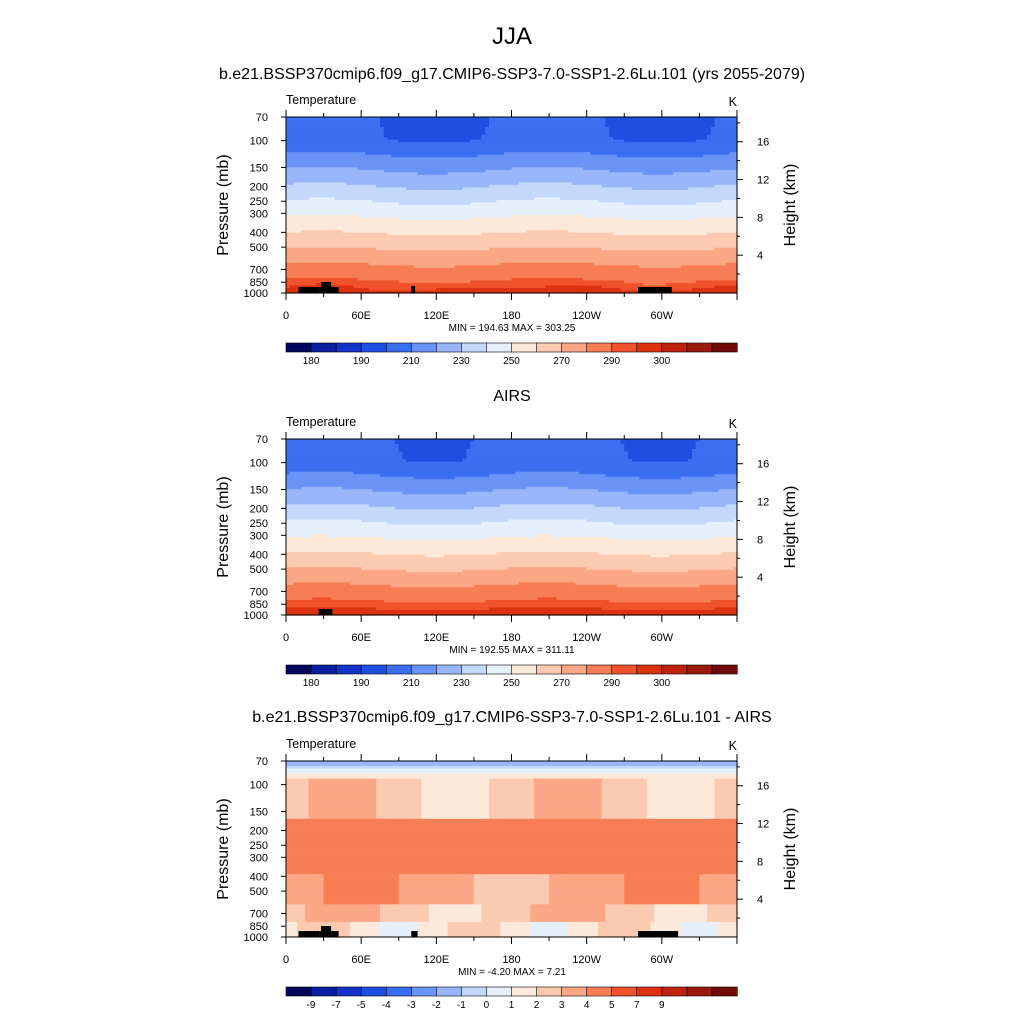 This screenshot has width=1024, height=1024. What do you see at coordinates (259, 812) in the screenshot?
I see `y-tick-label: 150` at bounding box center [259, 812].